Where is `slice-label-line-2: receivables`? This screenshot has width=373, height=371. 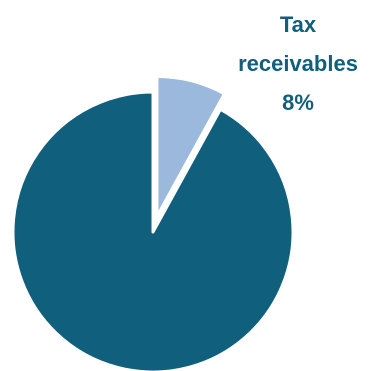 slice-label-line-2: receivables is located at coordinates (298, 63).